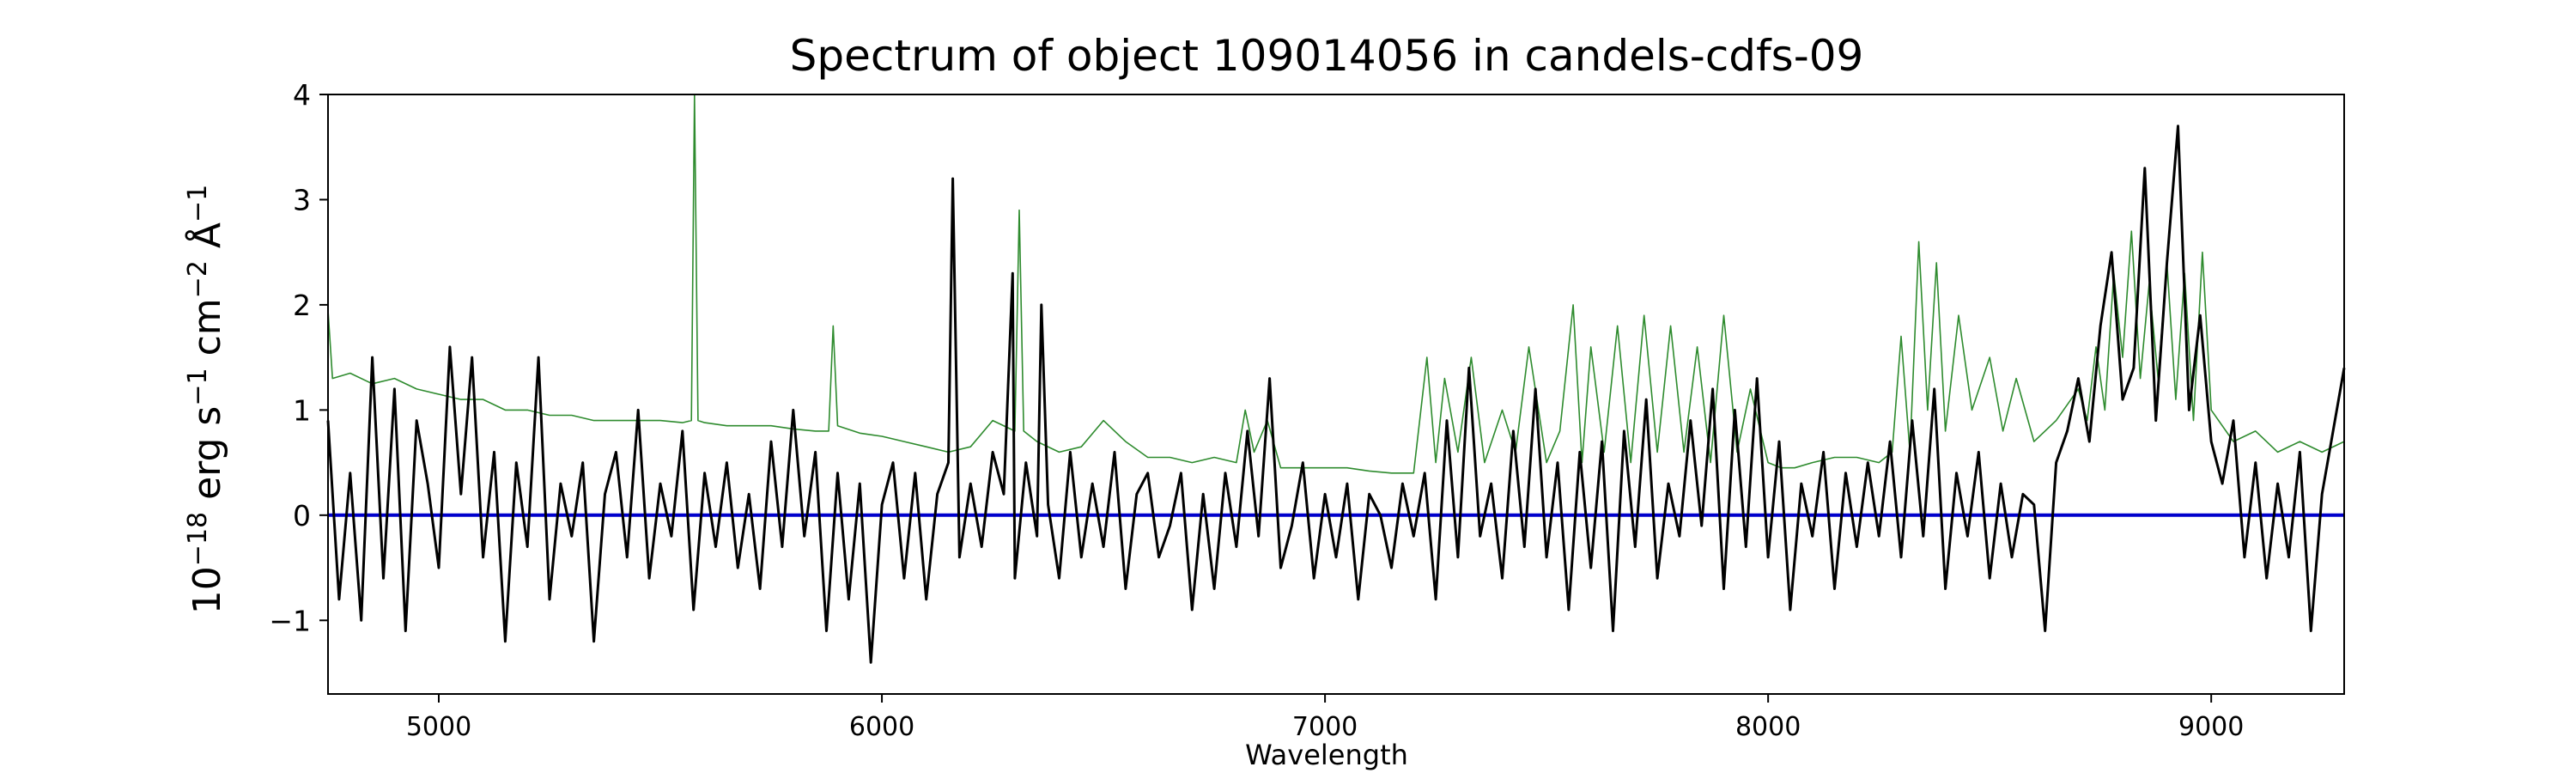 This screenshot has width=2576, height=773. I want to click on x-tick-label: 8000, so click(1768, 727).